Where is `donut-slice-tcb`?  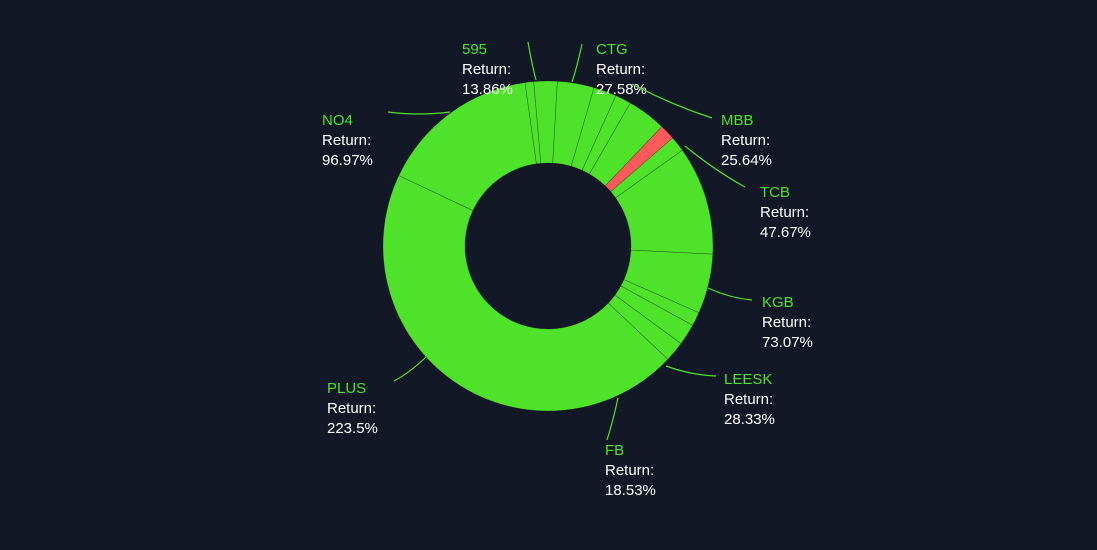 donut-slice-tcb is located at coordinates (639, 159).